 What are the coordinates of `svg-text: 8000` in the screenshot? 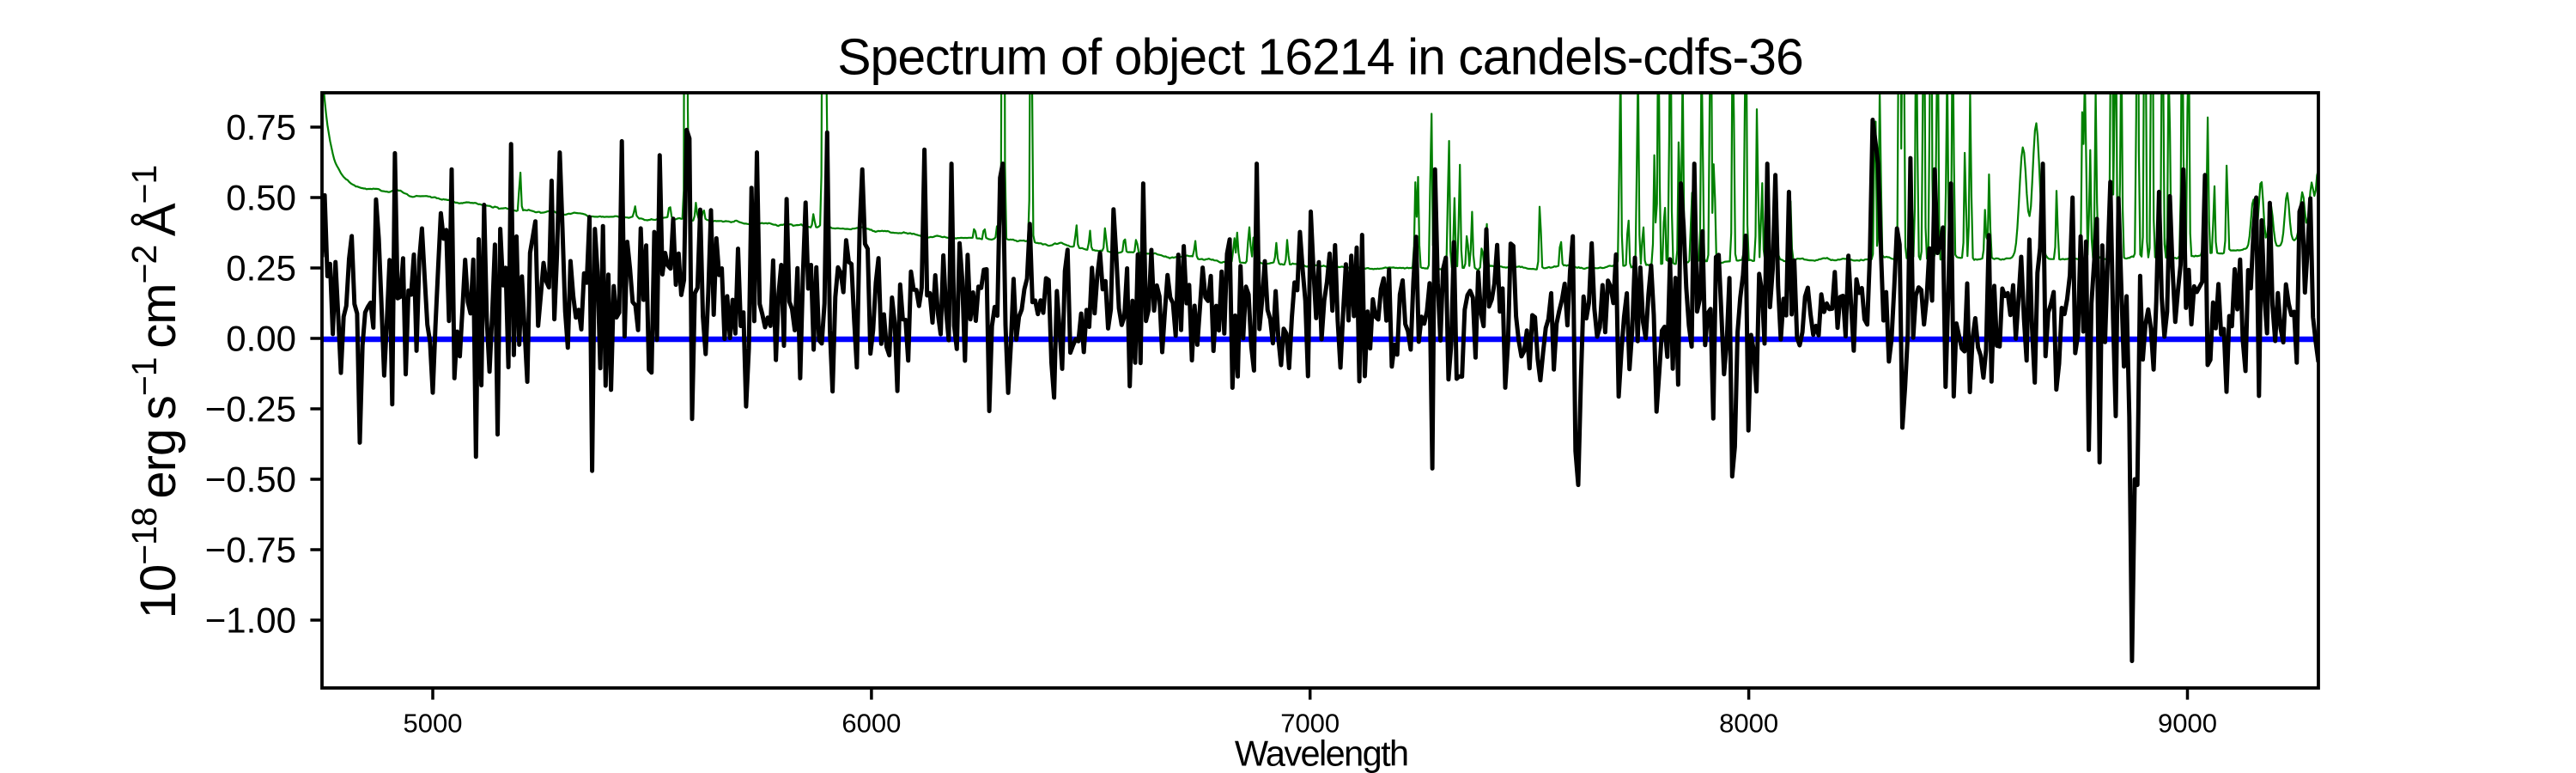 It's located at (1748, 724).